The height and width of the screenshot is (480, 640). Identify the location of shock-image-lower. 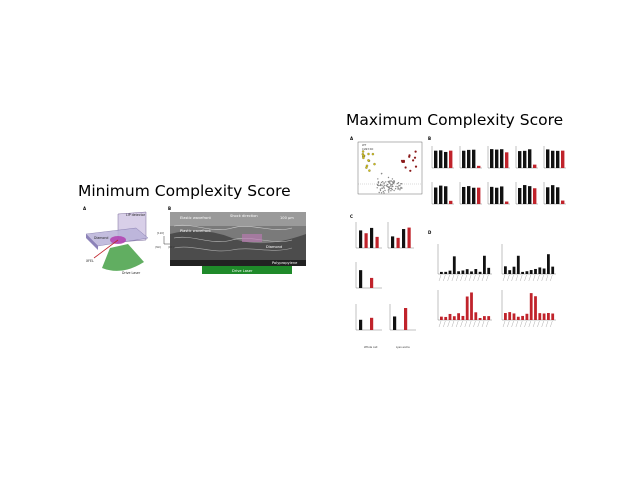
(238, 248).